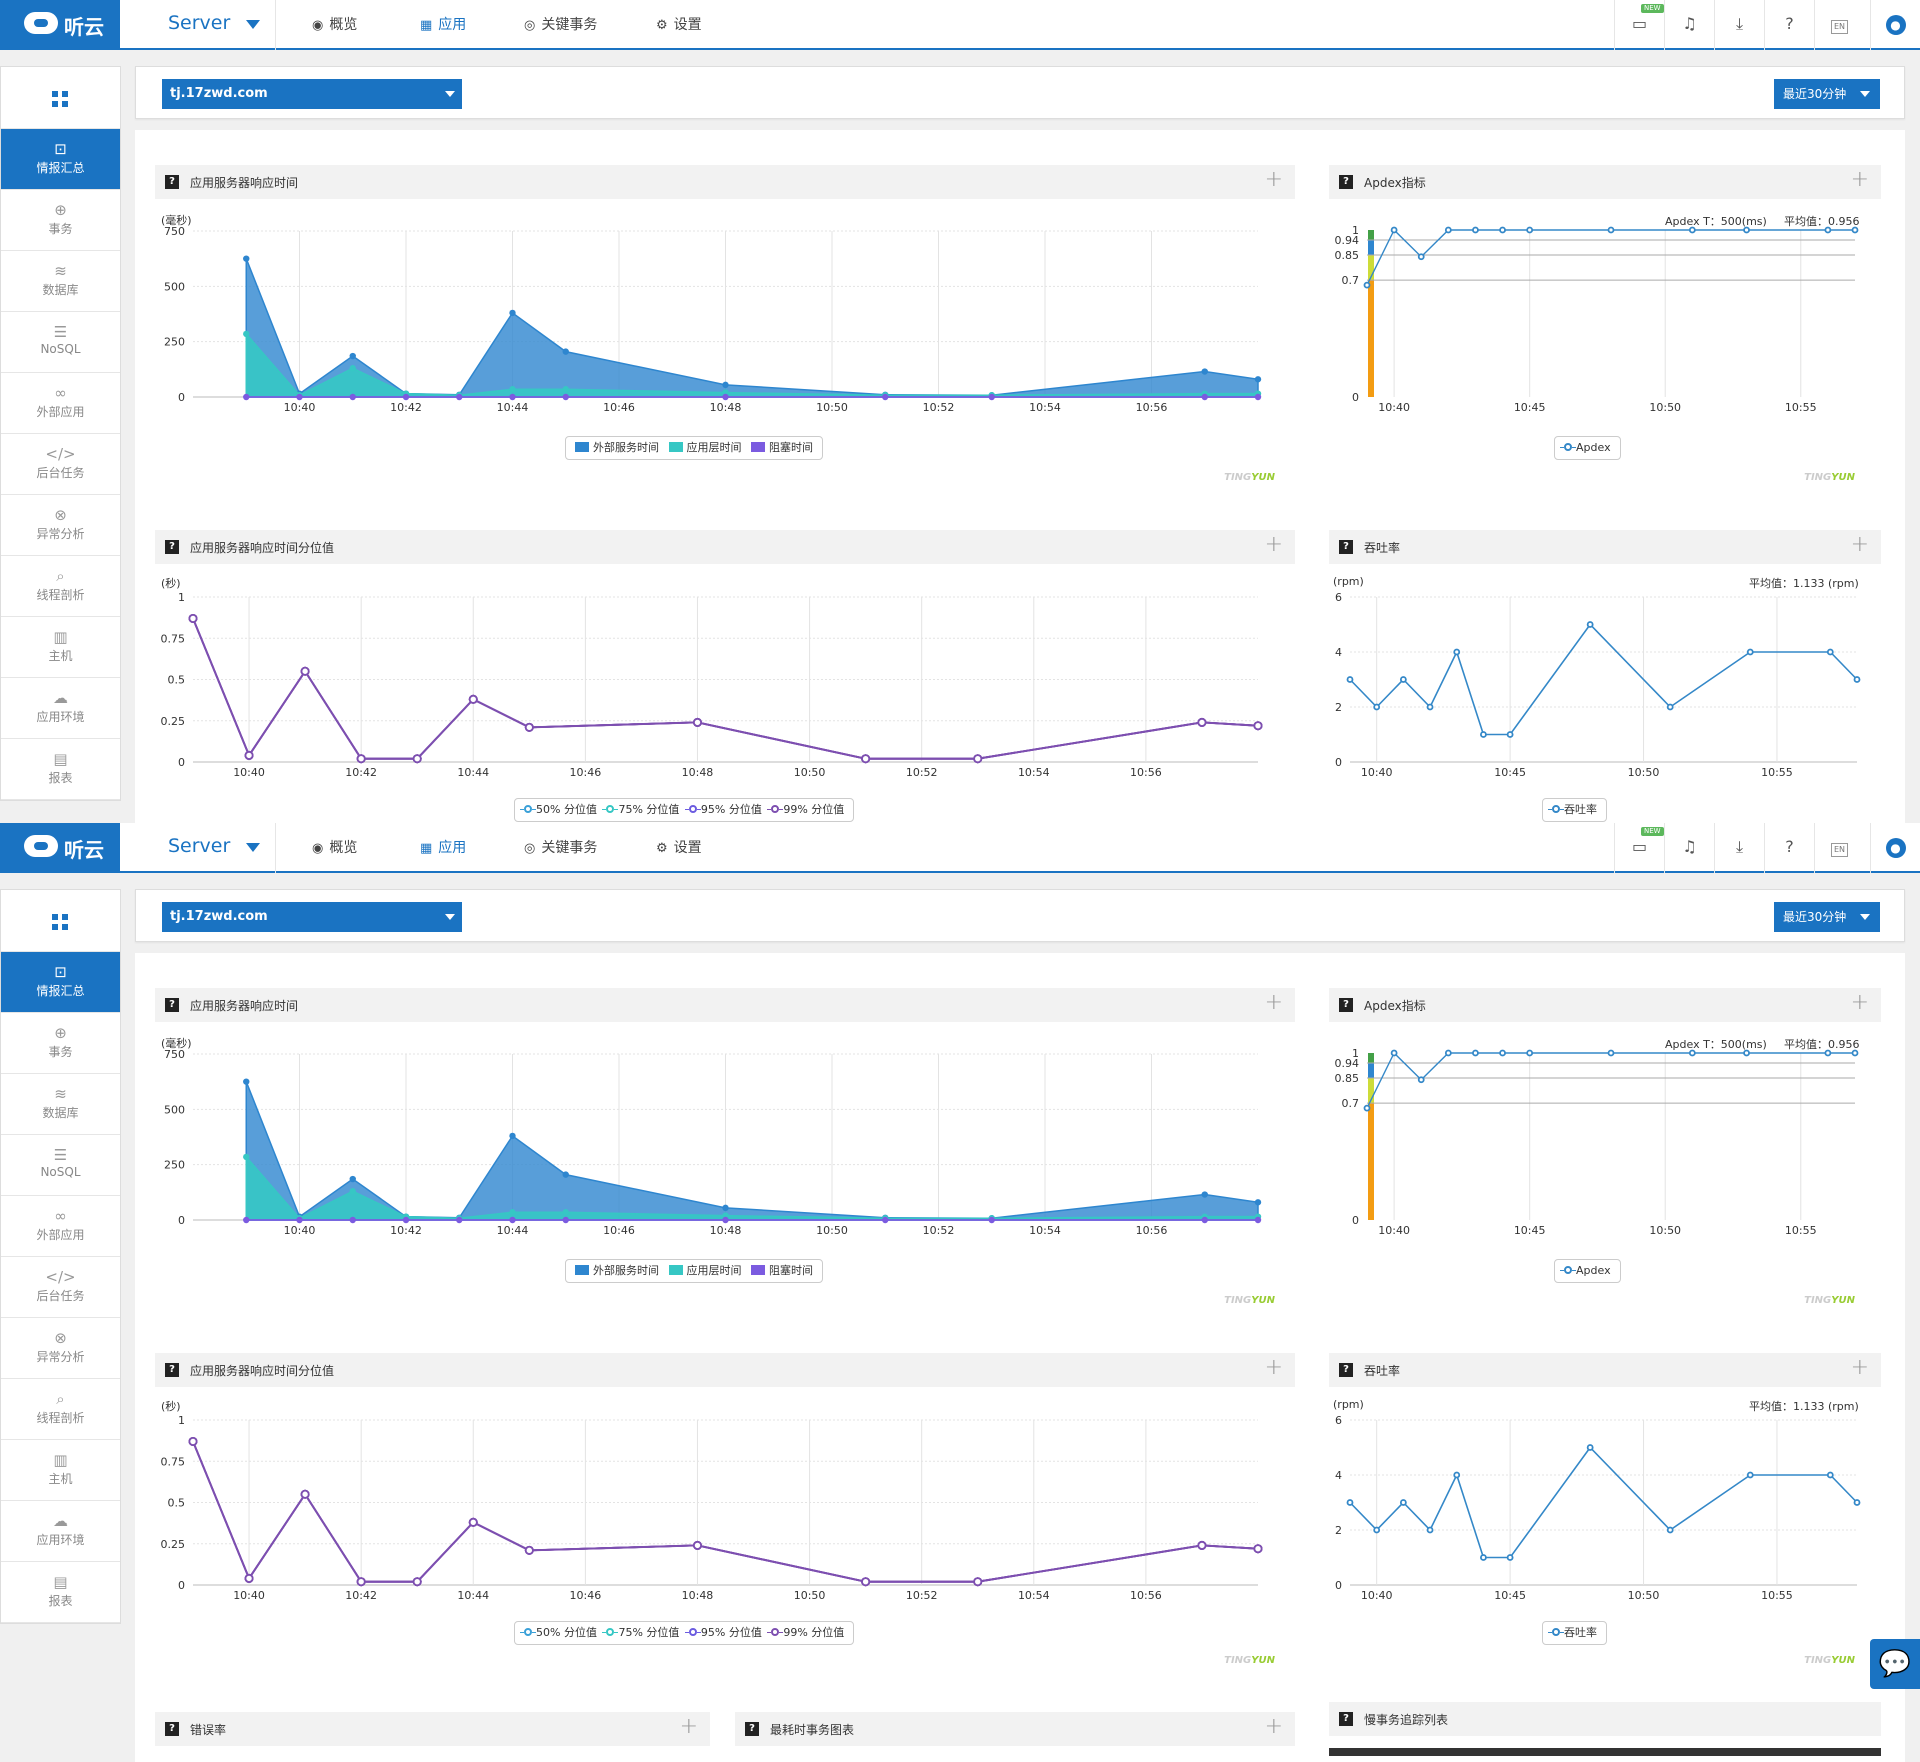  What do you see at coordinates (343, 848) in the screenshot?
I see `nav-overview-label: 概览` at bounding box center [343, 848].